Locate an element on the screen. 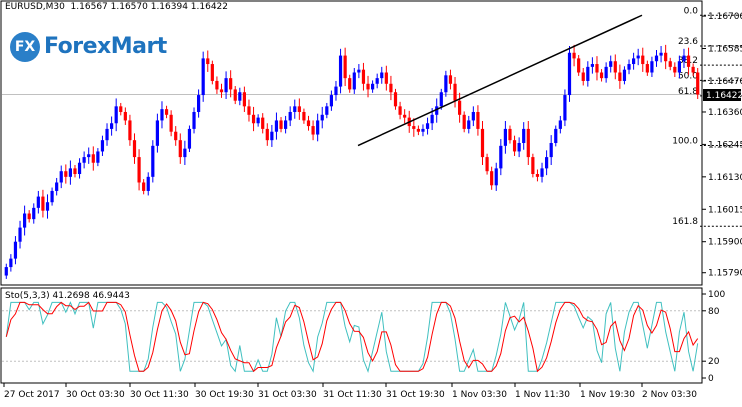  fib-level-label: 0.0 is located at coordinates (691, 11).